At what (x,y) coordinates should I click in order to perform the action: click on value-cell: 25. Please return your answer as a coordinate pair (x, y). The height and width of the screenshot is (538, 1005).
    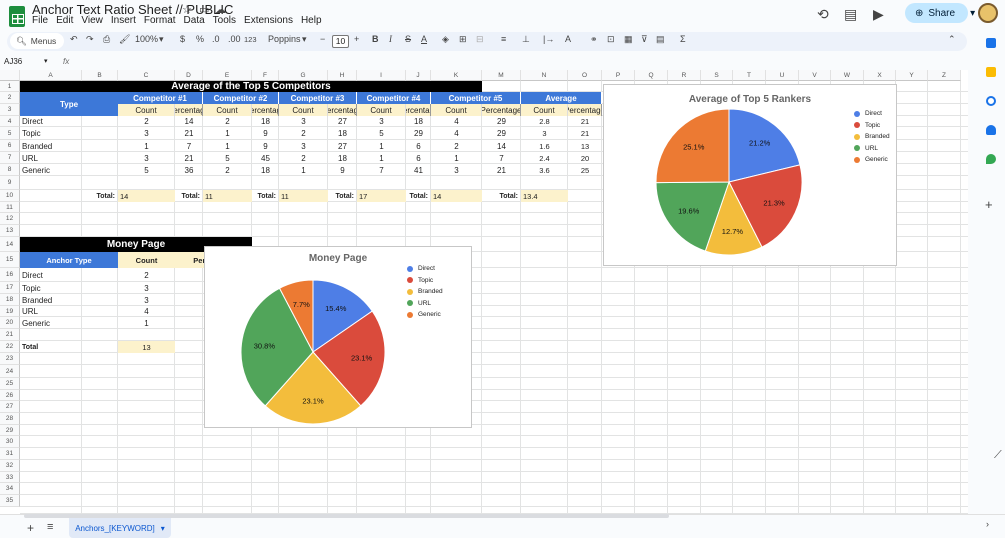
    Looking at the image, I should click on (585, 170).